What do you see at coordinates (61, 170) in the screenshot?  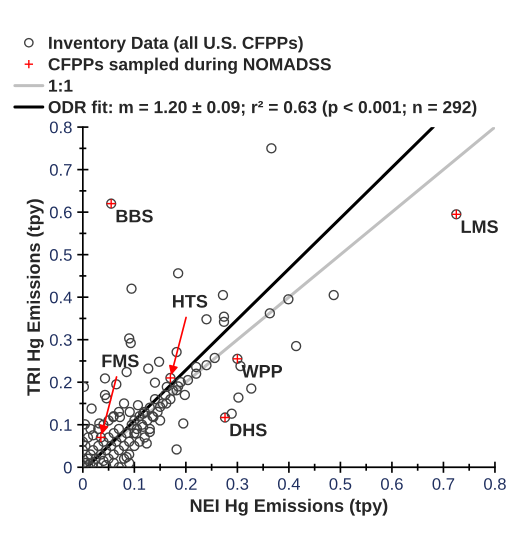 I see `y-tick-label: 0.7` at bounding box center [61, 170].